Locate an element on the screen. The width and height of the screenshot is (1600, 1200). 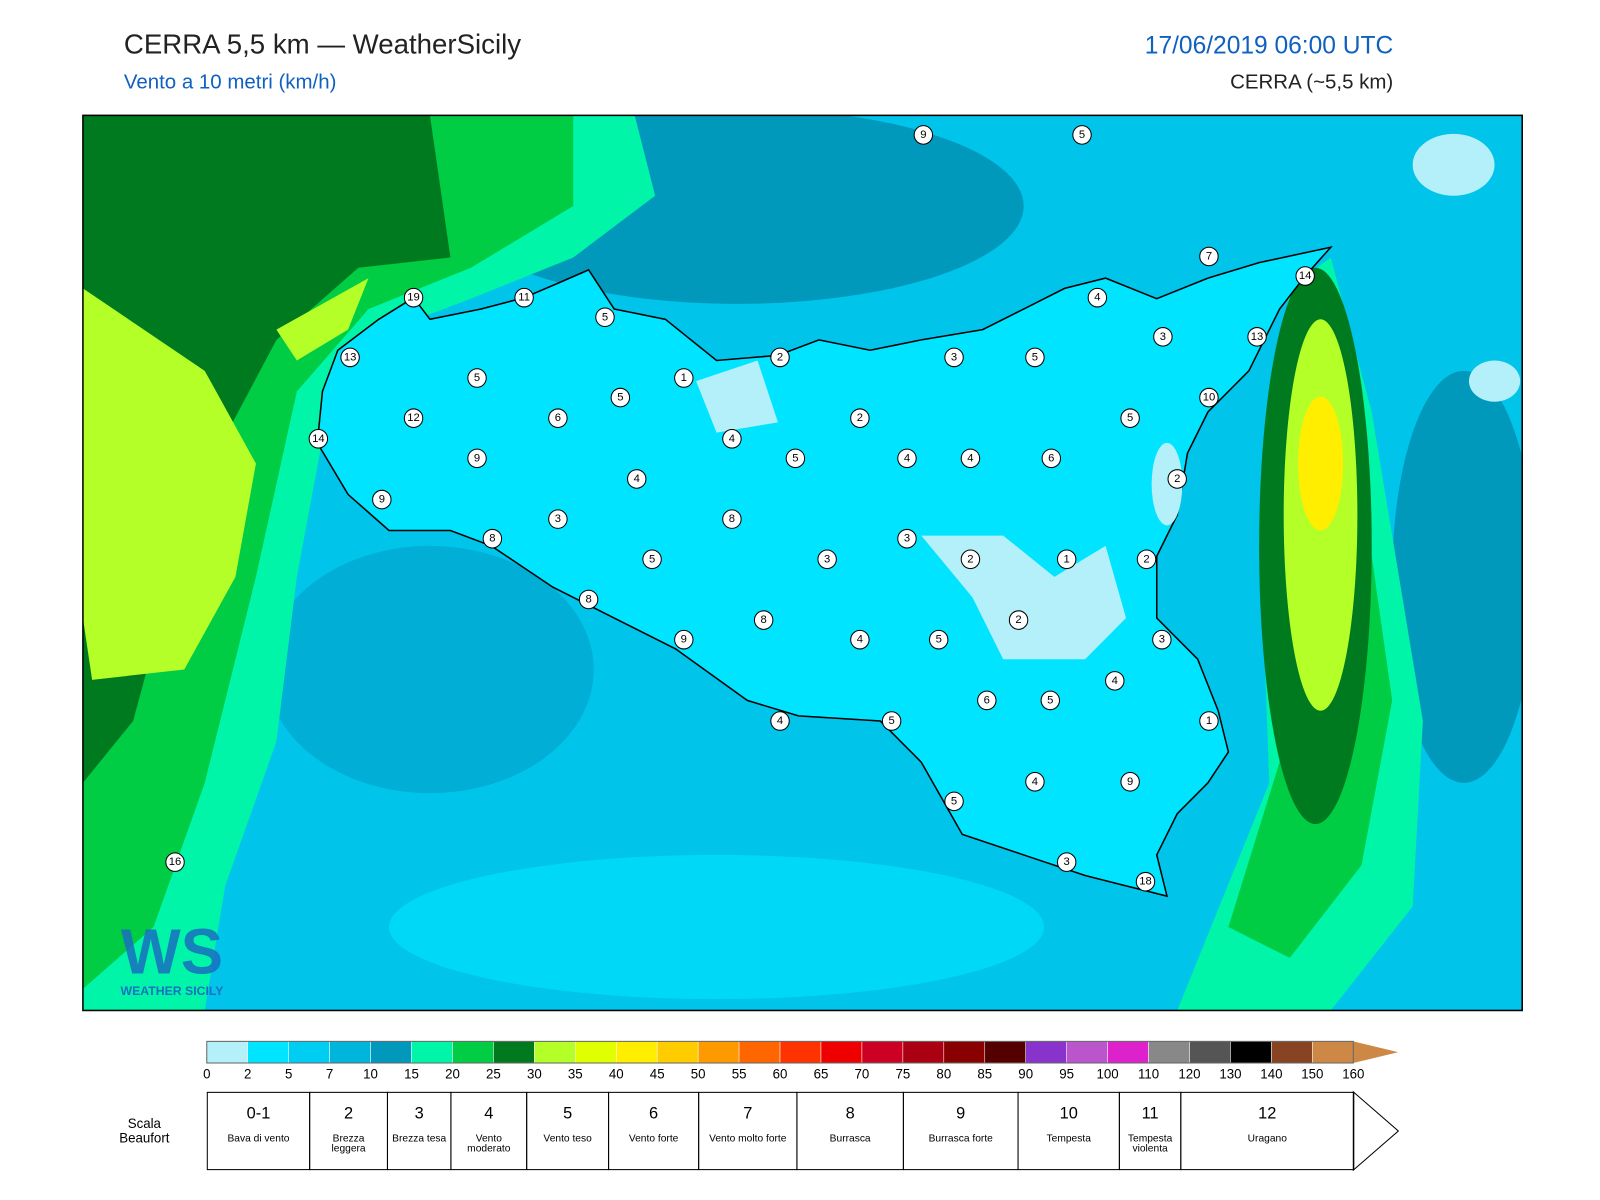
model: CERRA (~5,5 km) is located at coordinates (1311, 82).